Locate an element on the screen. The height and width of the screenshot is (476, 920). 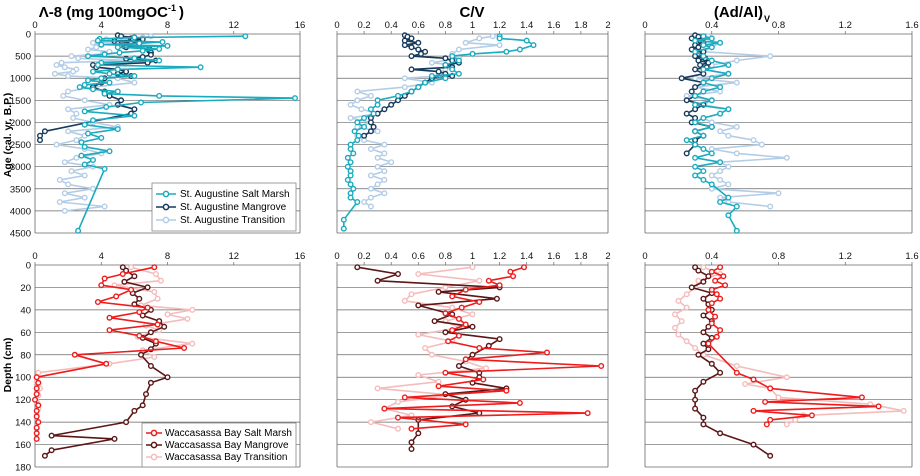
series-line is located at coordinates (411, 85).